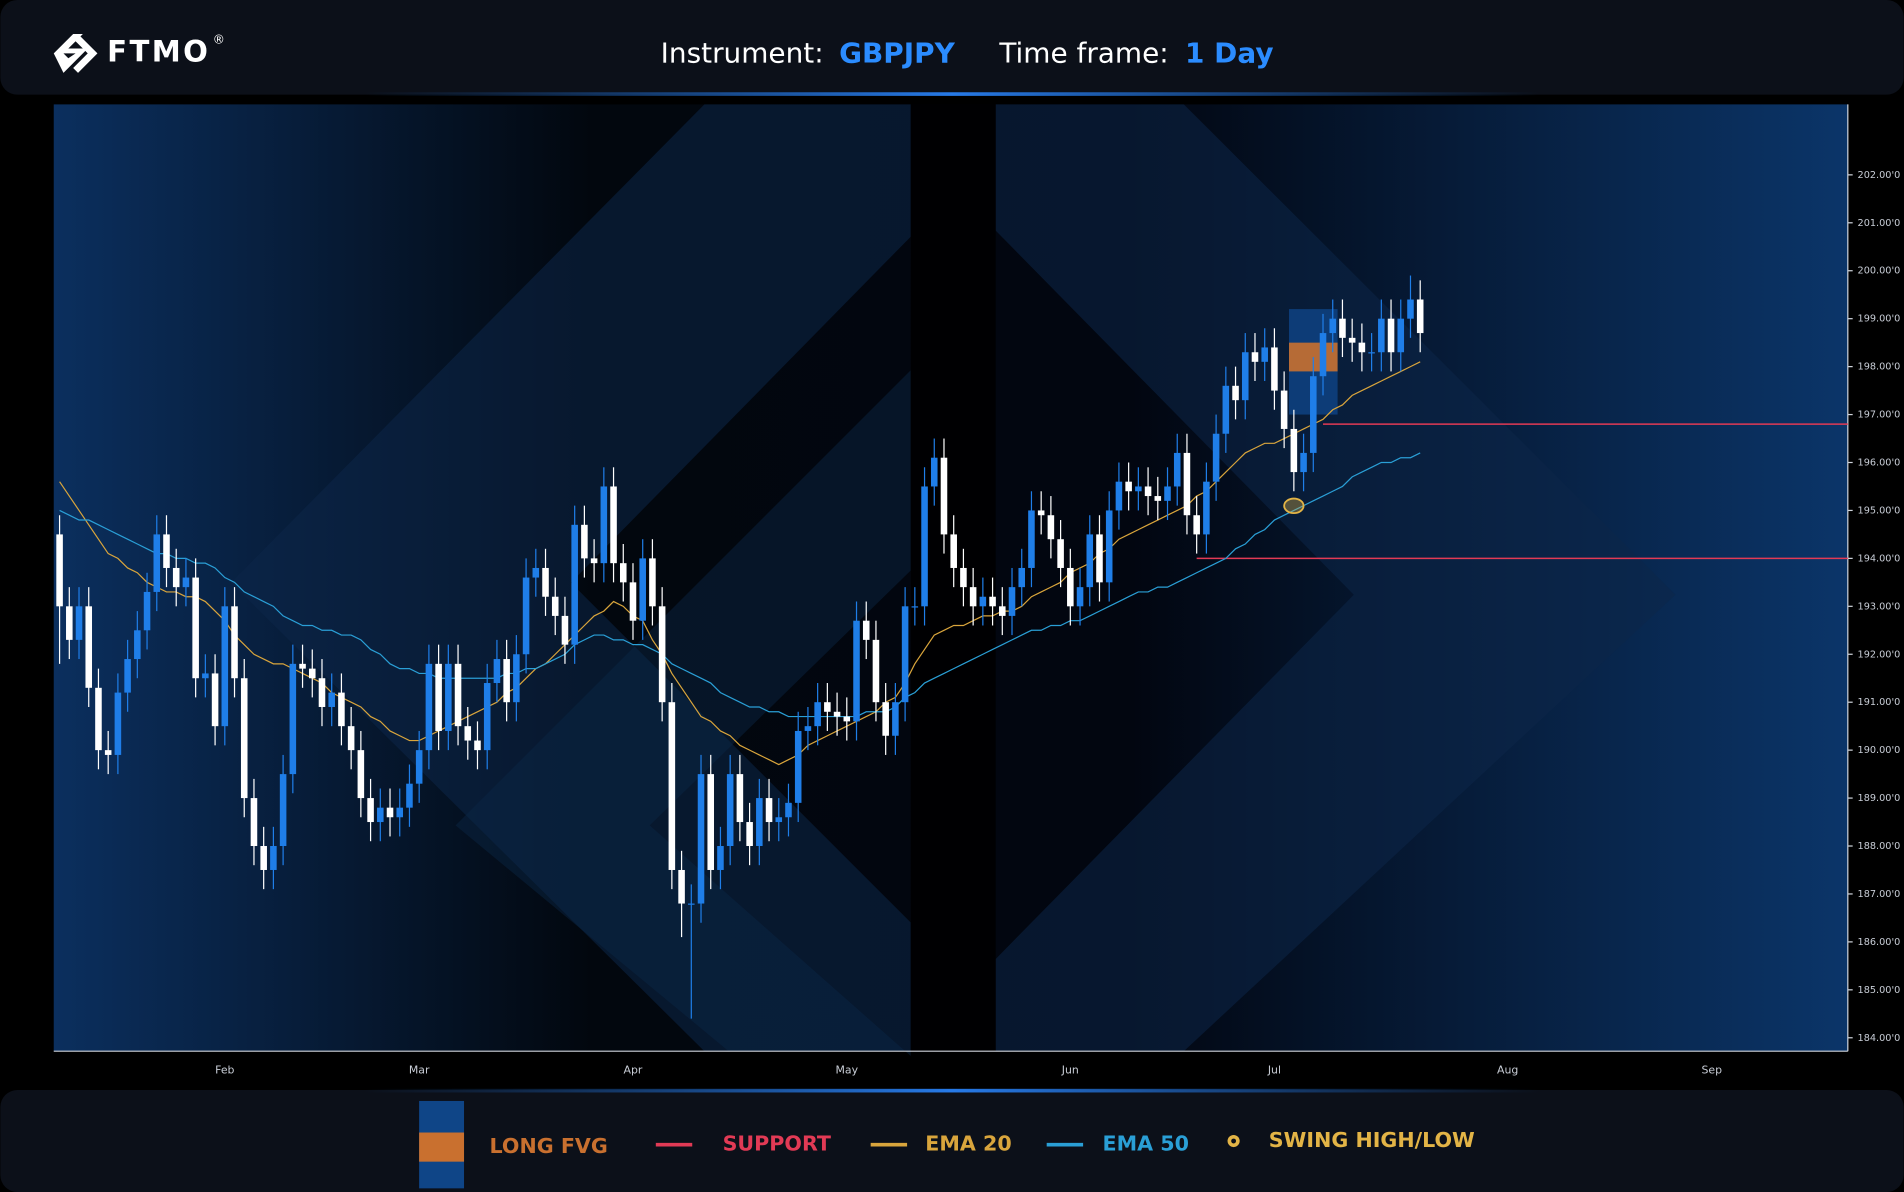  Describe the element at coordinates (968, 1144) in the screenshot. I see `legend-label: EMA 20` at that location.